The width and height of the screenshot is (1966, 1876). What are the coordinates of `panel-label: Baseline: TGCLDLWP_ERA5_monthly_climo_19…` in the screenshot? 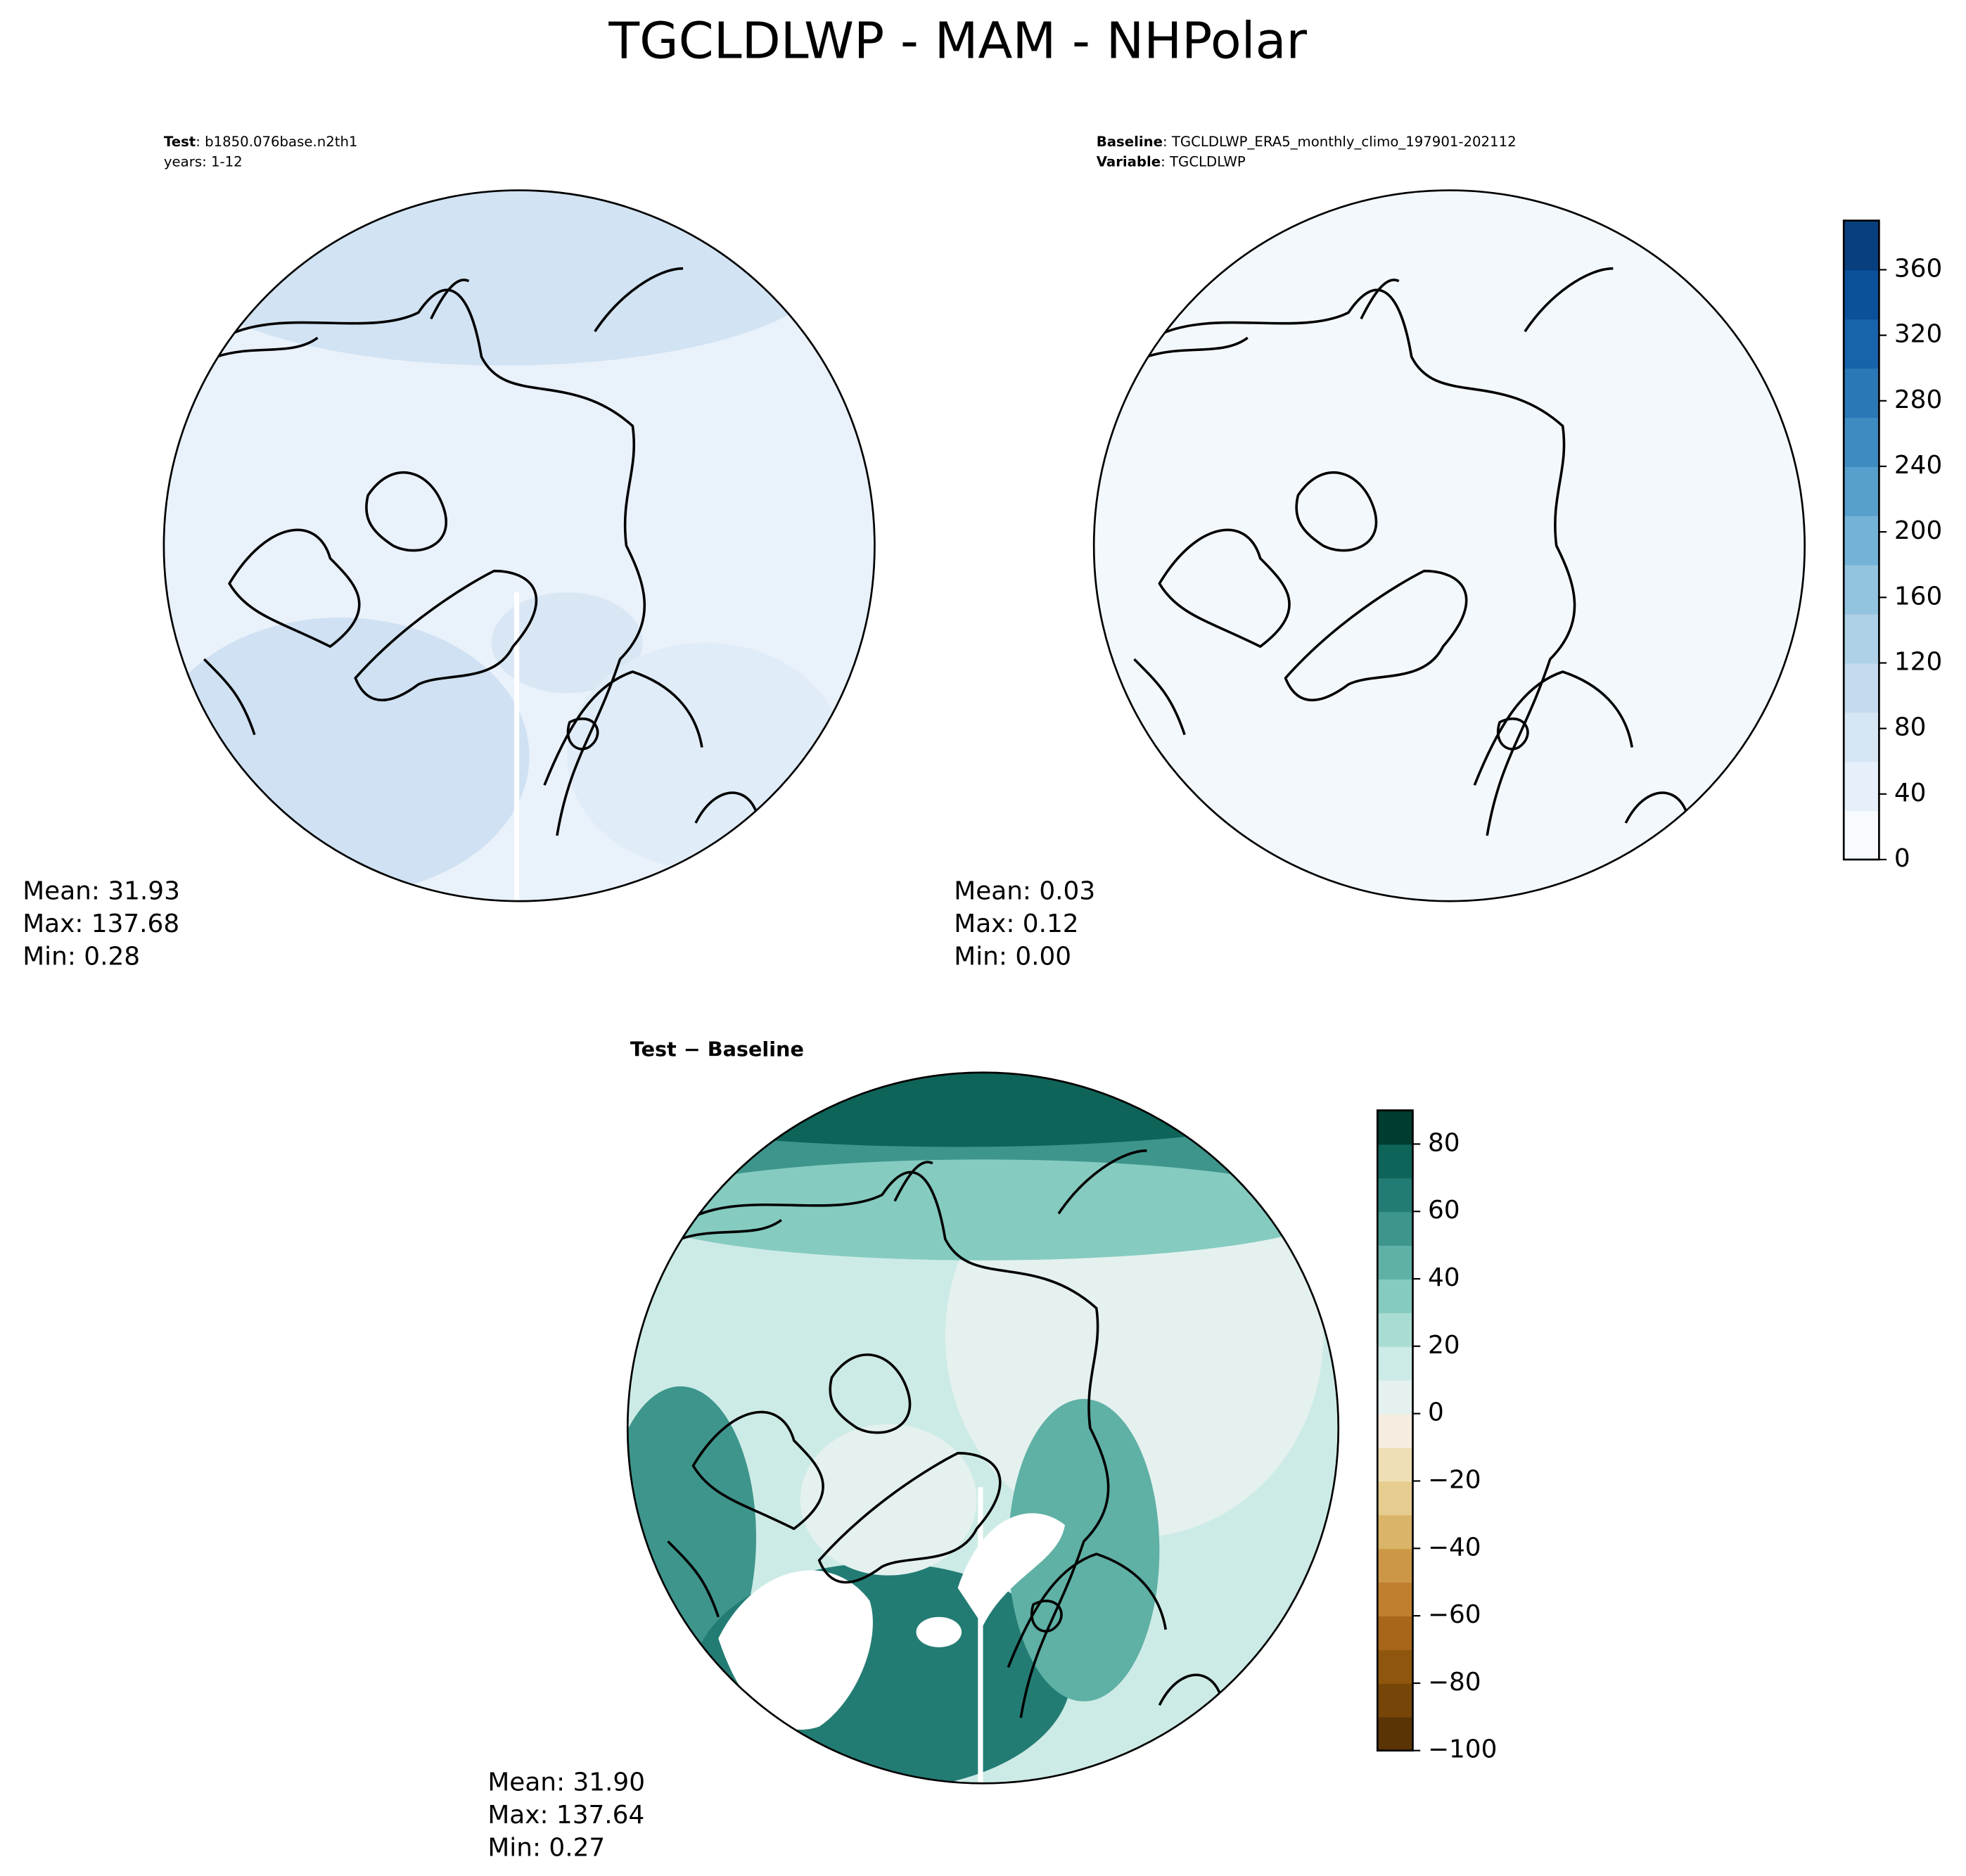 It's located at (1307, 142).